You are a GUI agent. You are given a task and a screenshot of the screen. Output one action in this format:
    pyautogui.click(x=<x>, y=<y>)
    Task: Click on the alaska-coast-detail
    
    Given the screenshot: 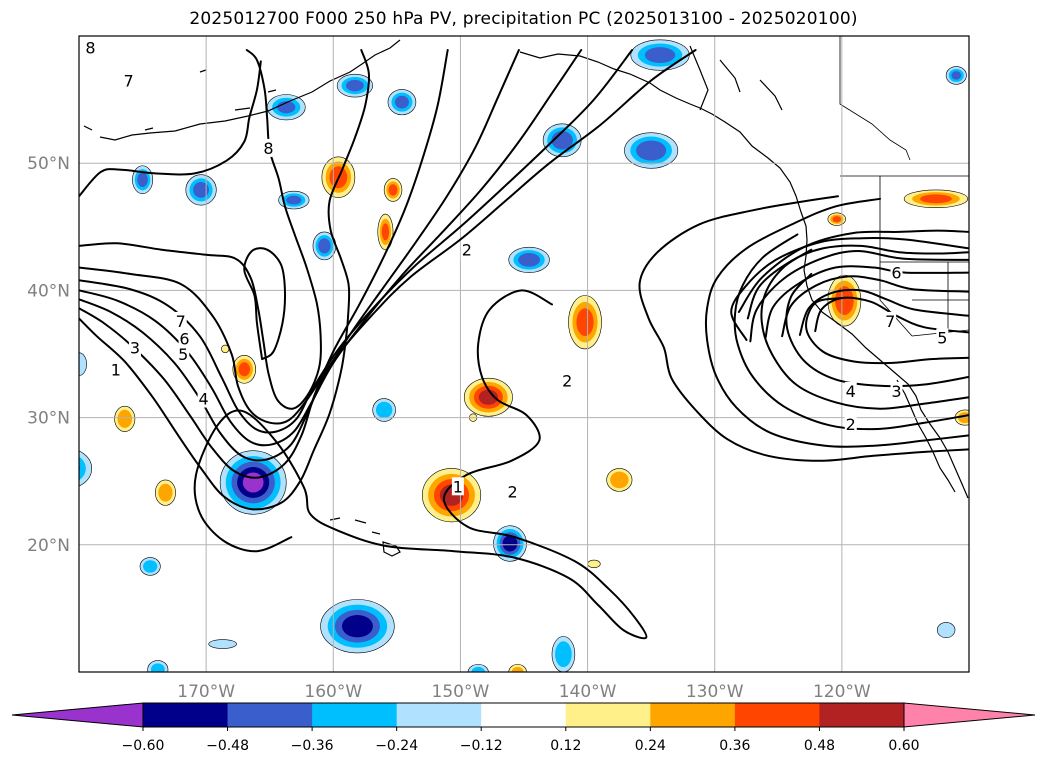 What is the action you would take?
    pyautogui.click(x=736, y=78)
    